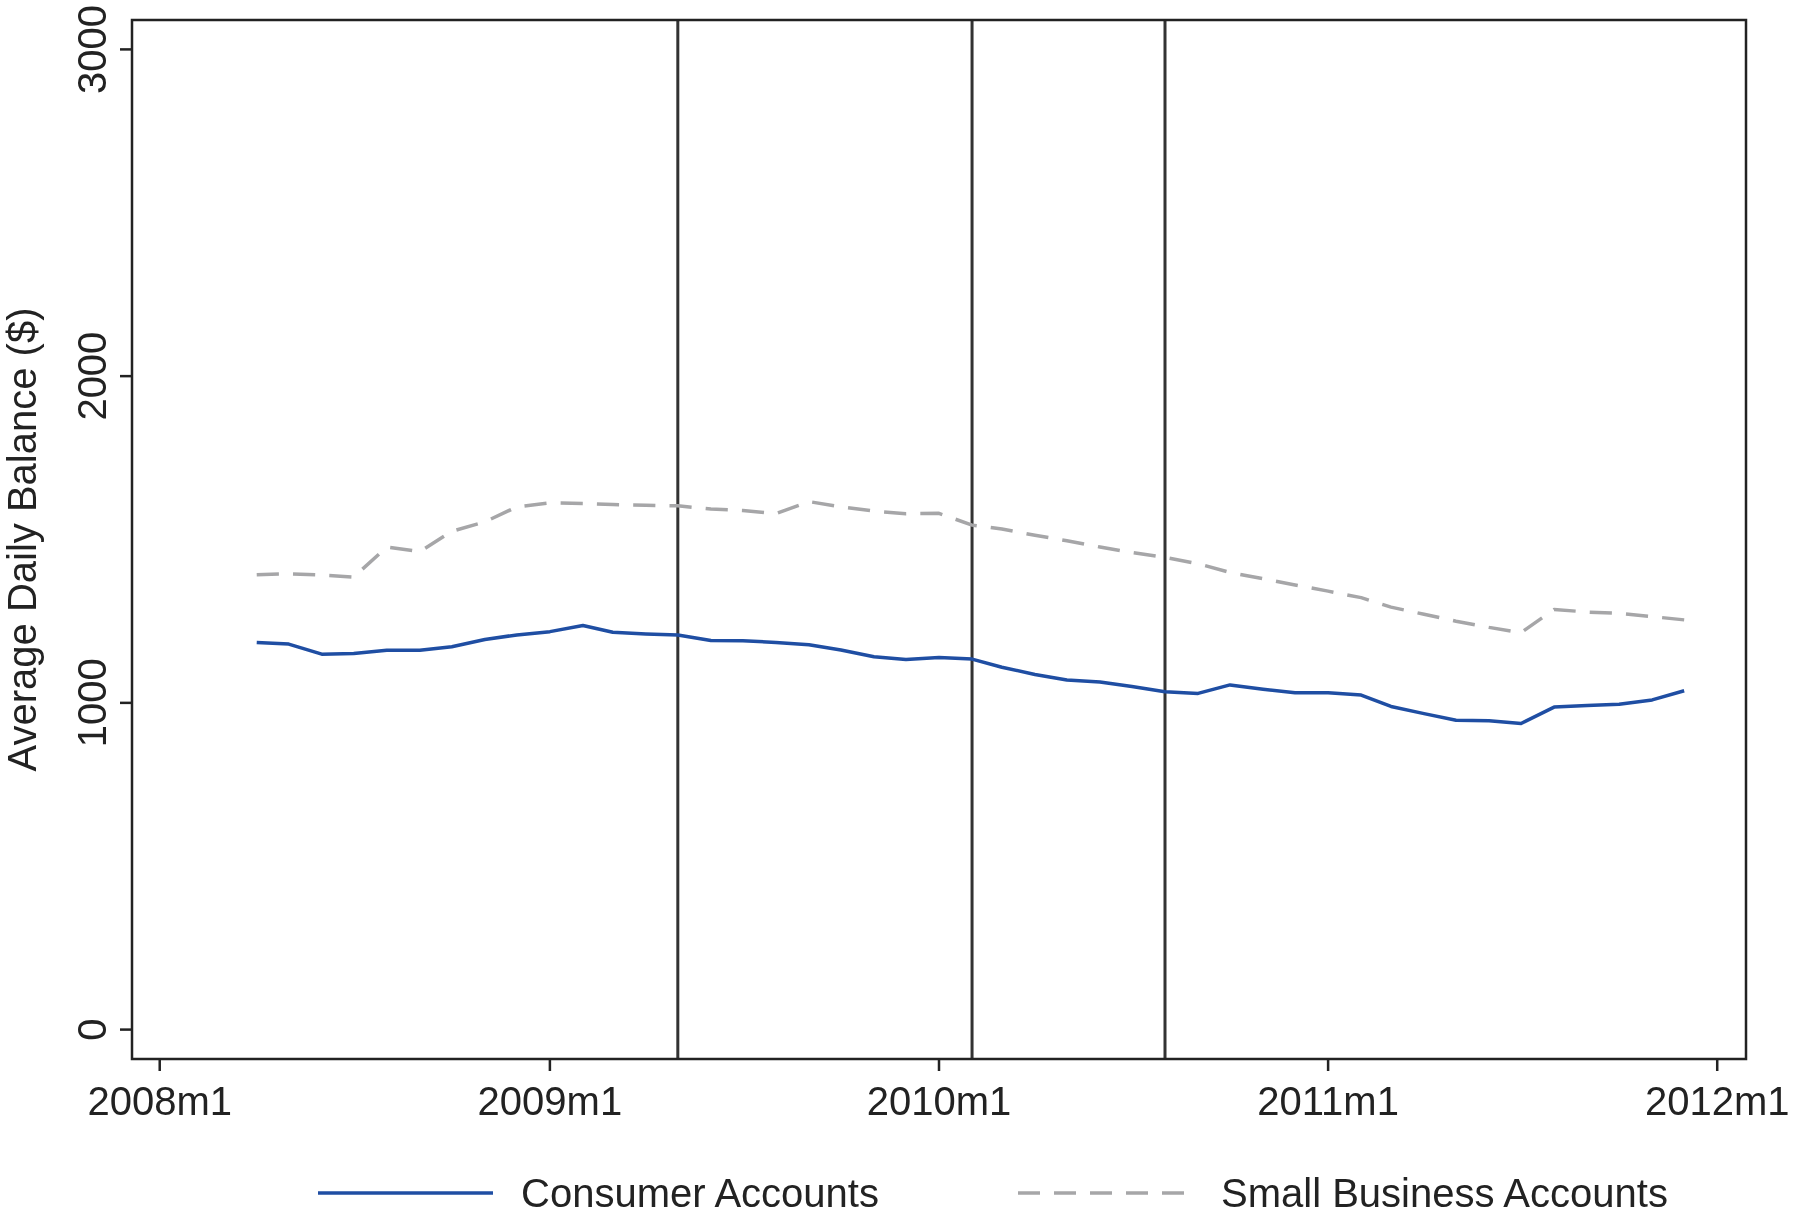  Describe the element at coordinates (1717, 1101) in the screenshot. I see `x-tick-label: 2012m1` at that location.